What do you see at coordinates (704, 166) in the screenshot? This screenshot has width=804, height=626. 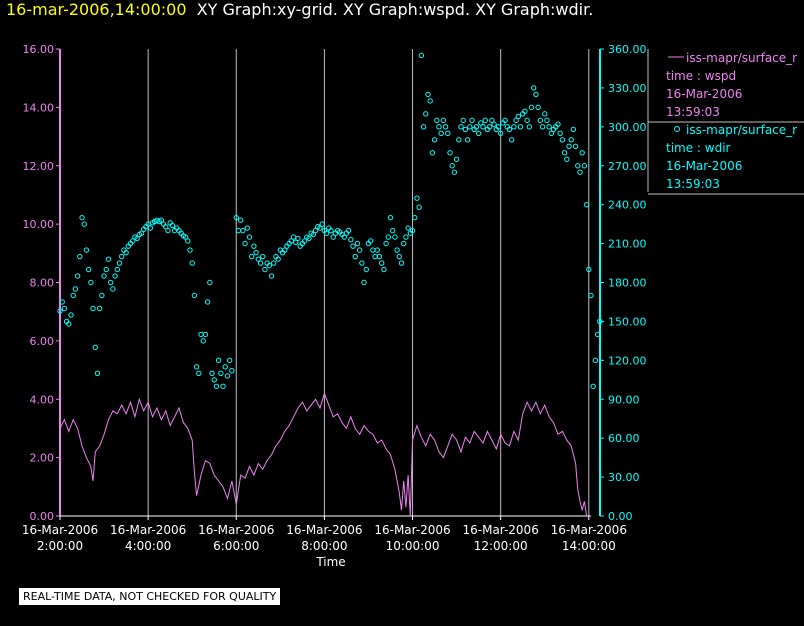 I see `legend-date: 16-Mar-2006` at bounding box center [704, 166].